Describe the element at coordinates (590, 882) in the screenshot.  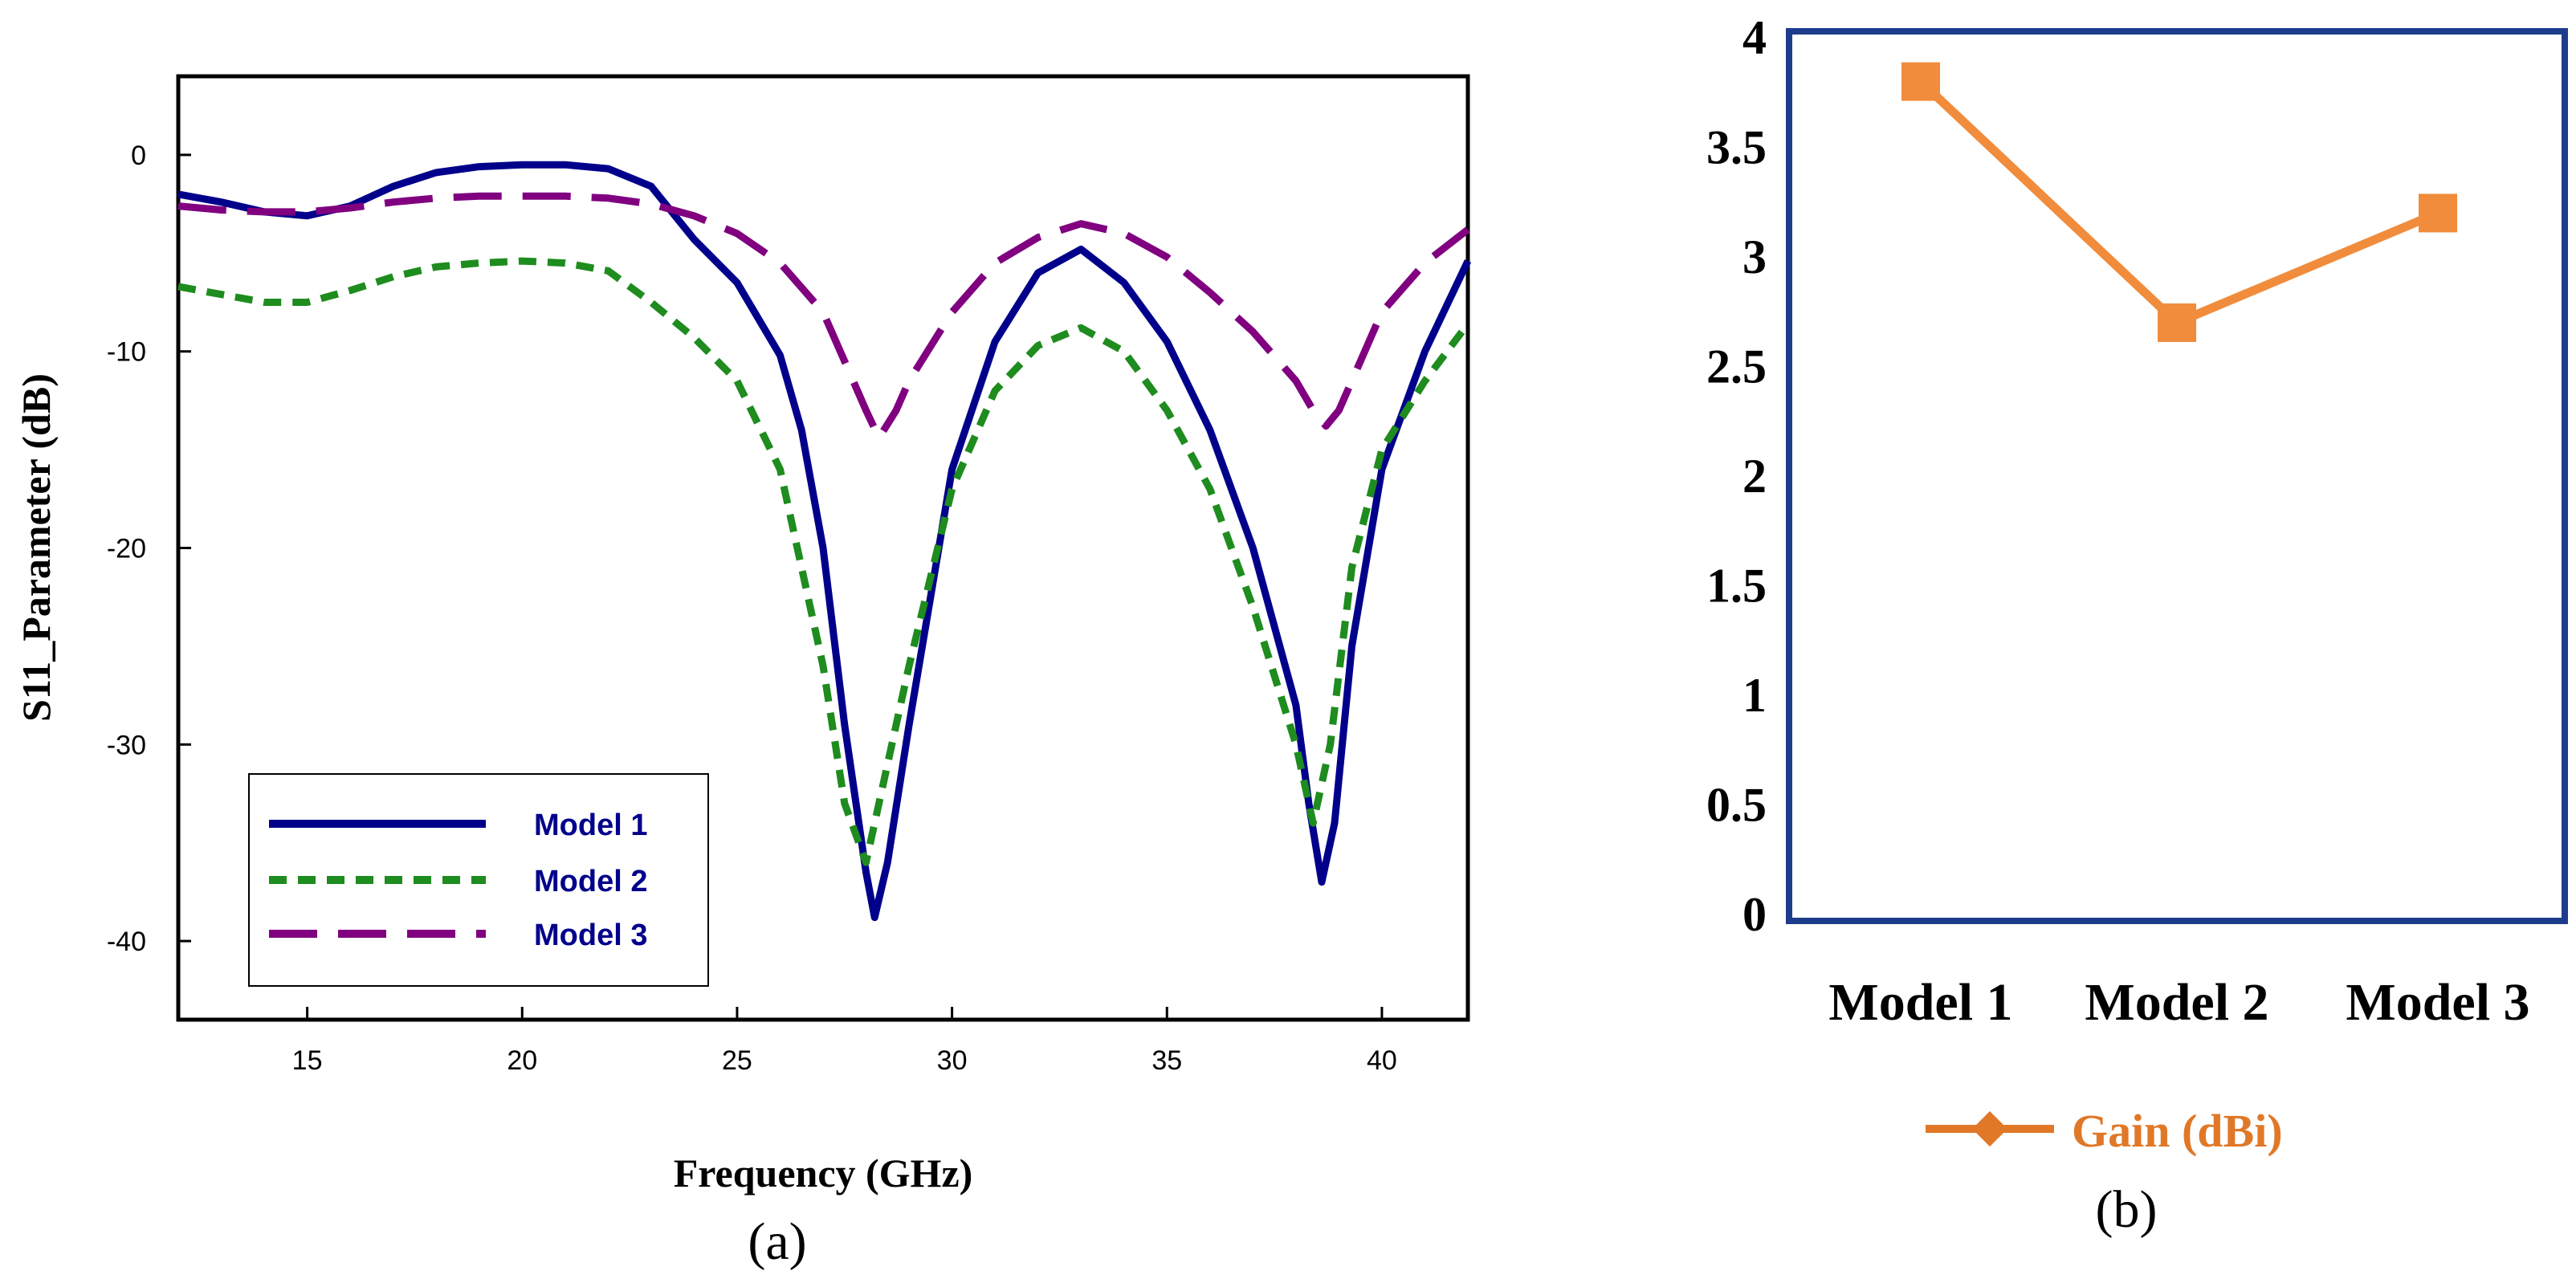
I see `legend-label-model-2: Model 2` at that location.